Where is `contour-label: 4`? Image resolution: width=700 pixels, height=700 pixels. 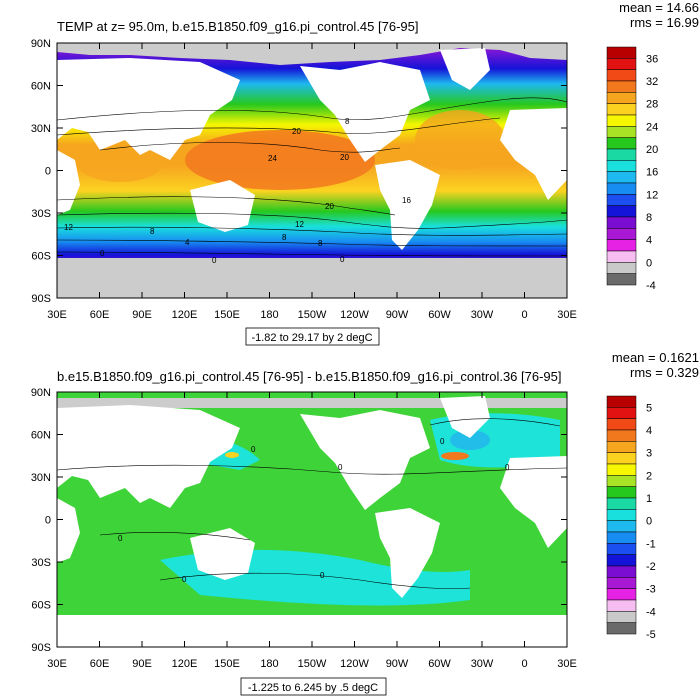
contour-label: 4 is located at coordinates (187, 242).